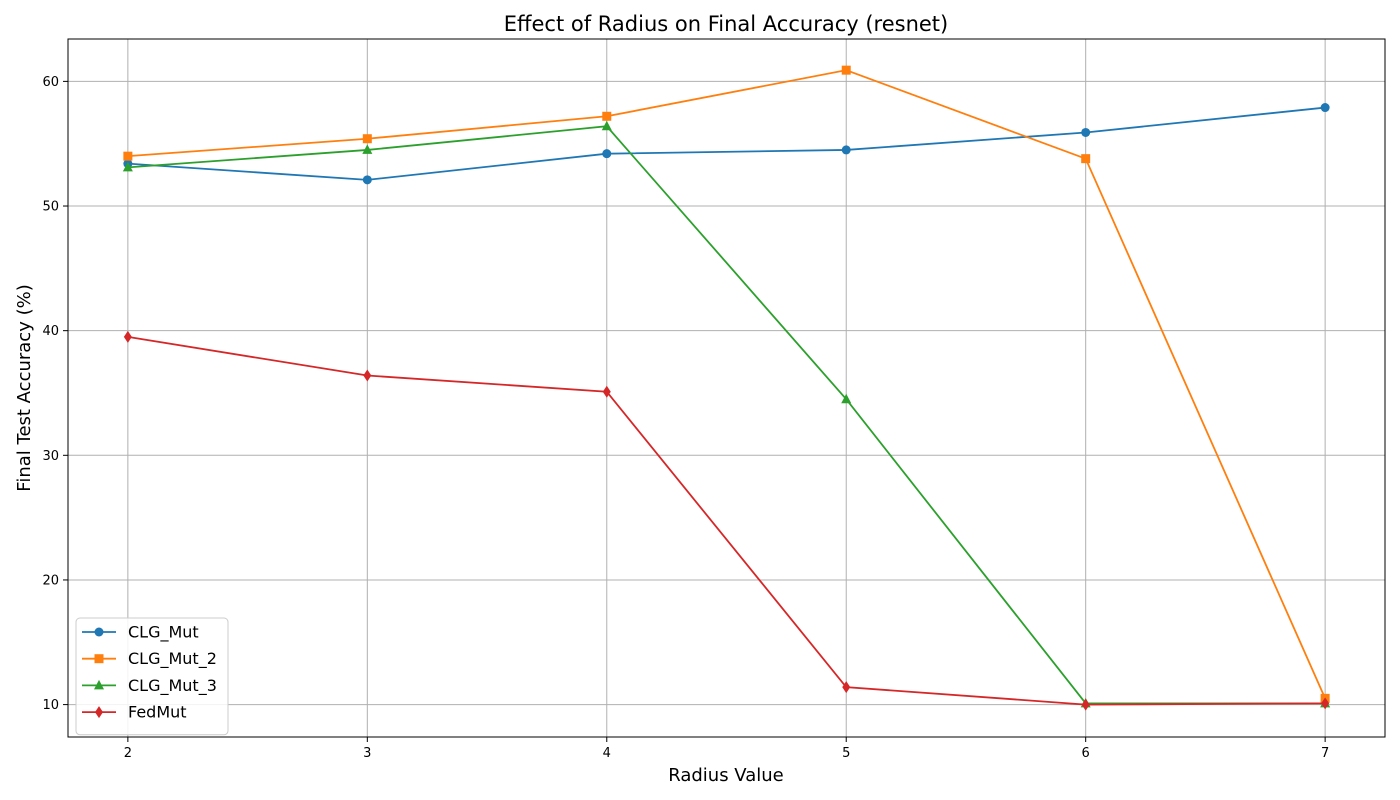  What do you see at coordinates (50, 331) in the screenshot?
I see `y-tick-label: 40` at bounding box center [50, 331].